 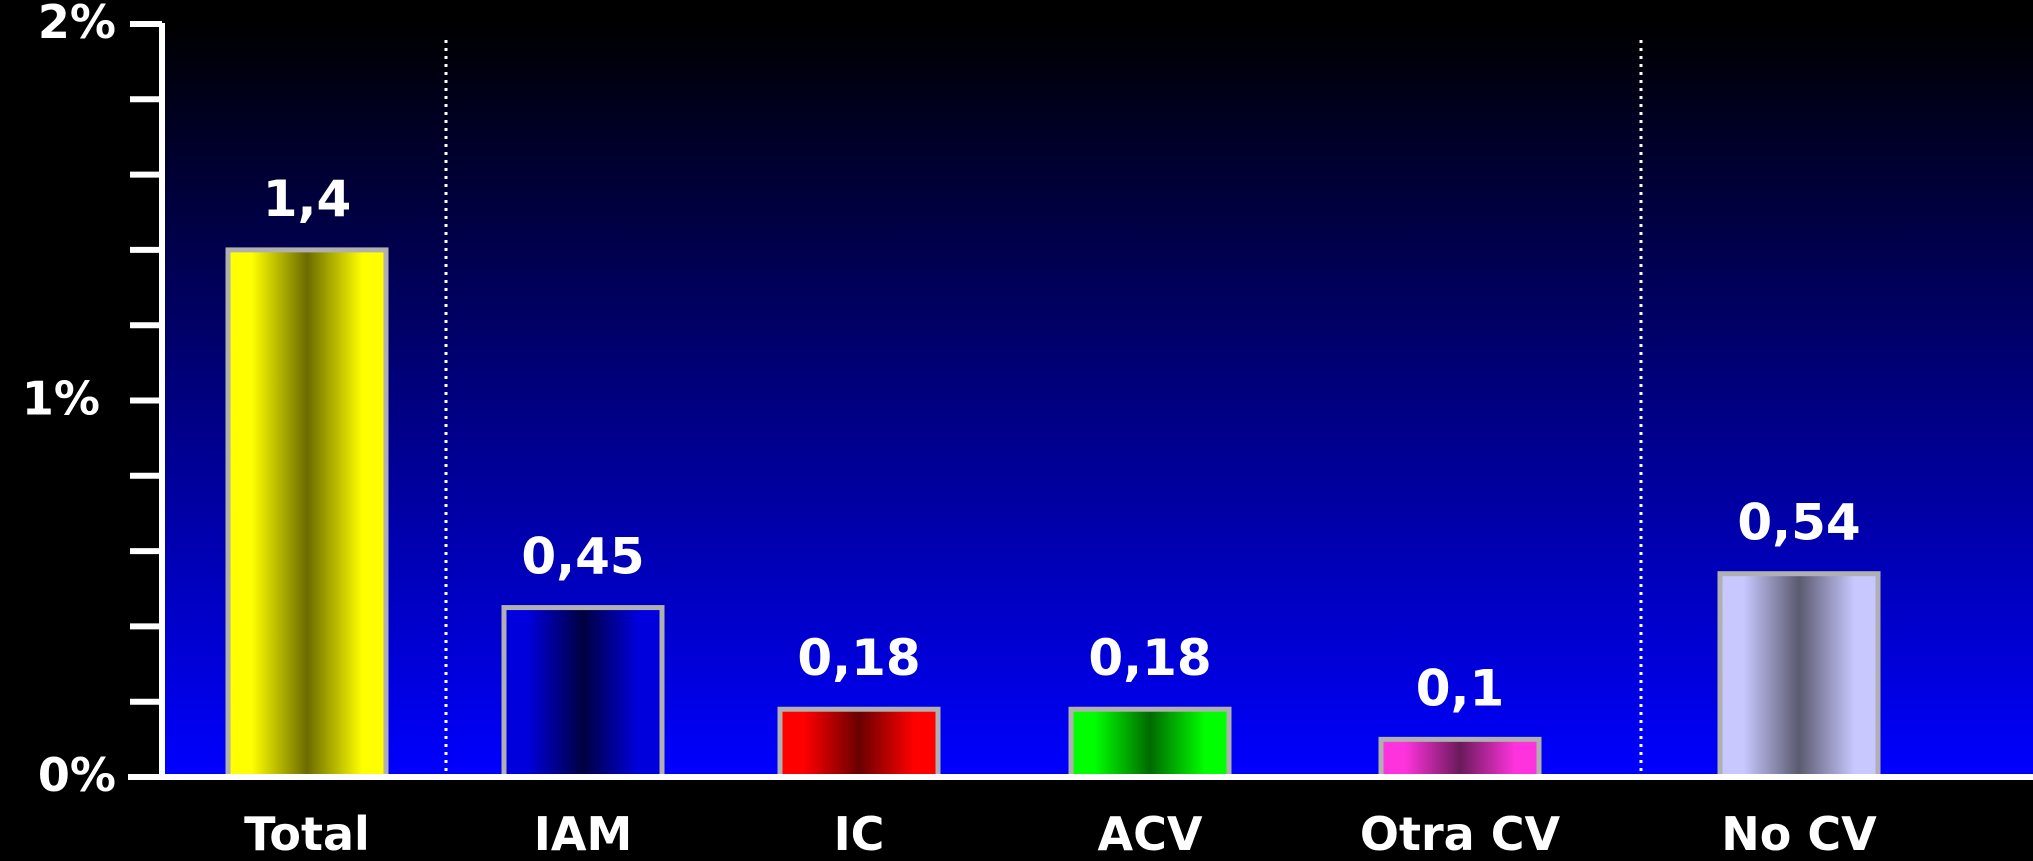 What do you see at coordinates (859, 832) in the screenshot?
I see `x-category-label: IC` at bounding box center [859, 832].